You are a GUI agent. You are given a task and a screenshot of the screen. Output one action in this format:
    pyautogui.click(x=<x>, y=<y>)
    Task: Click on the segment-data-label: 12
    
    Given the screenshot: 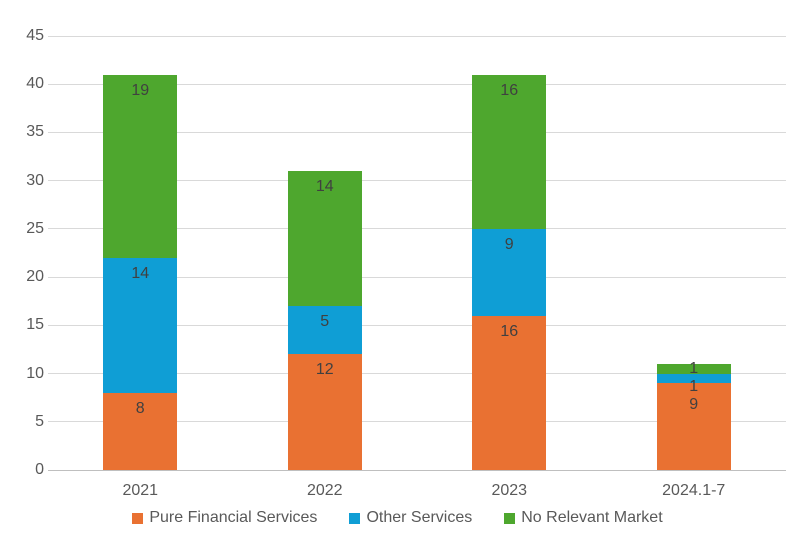 What is the action you would take?
    pyautogui.click(x=324, y=370)
    